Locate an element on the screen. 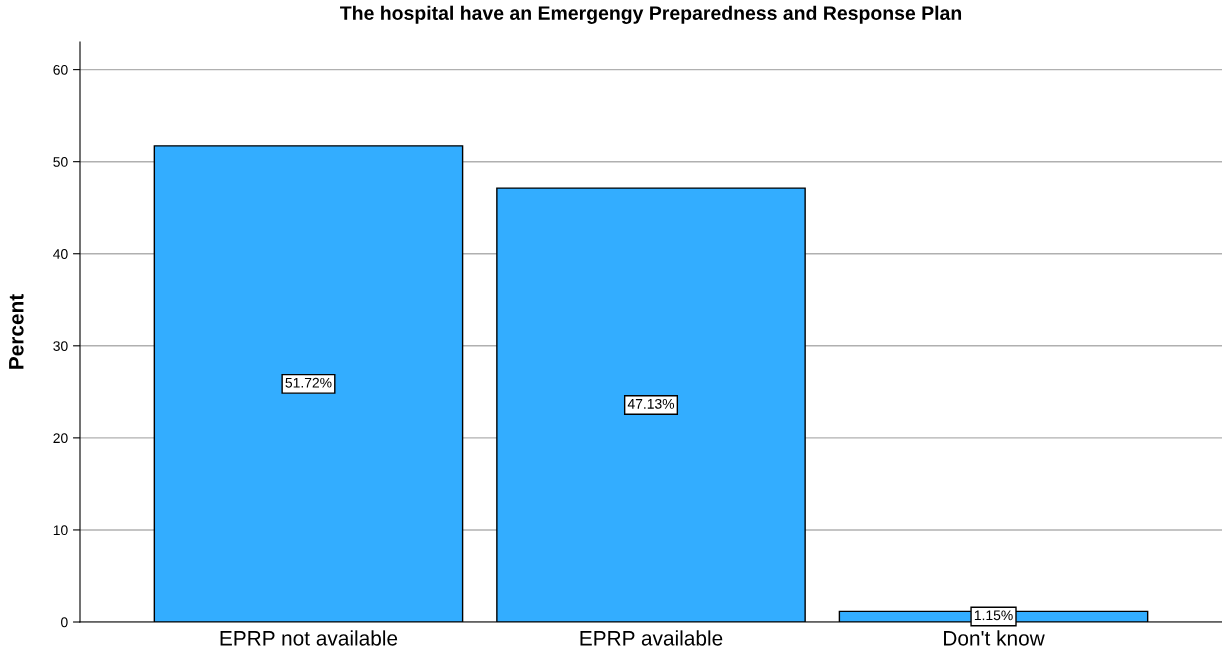 The height and width of the screenshot is (659, 1222). x-tick-label: EPRP available is located at coordinates (651, 638).